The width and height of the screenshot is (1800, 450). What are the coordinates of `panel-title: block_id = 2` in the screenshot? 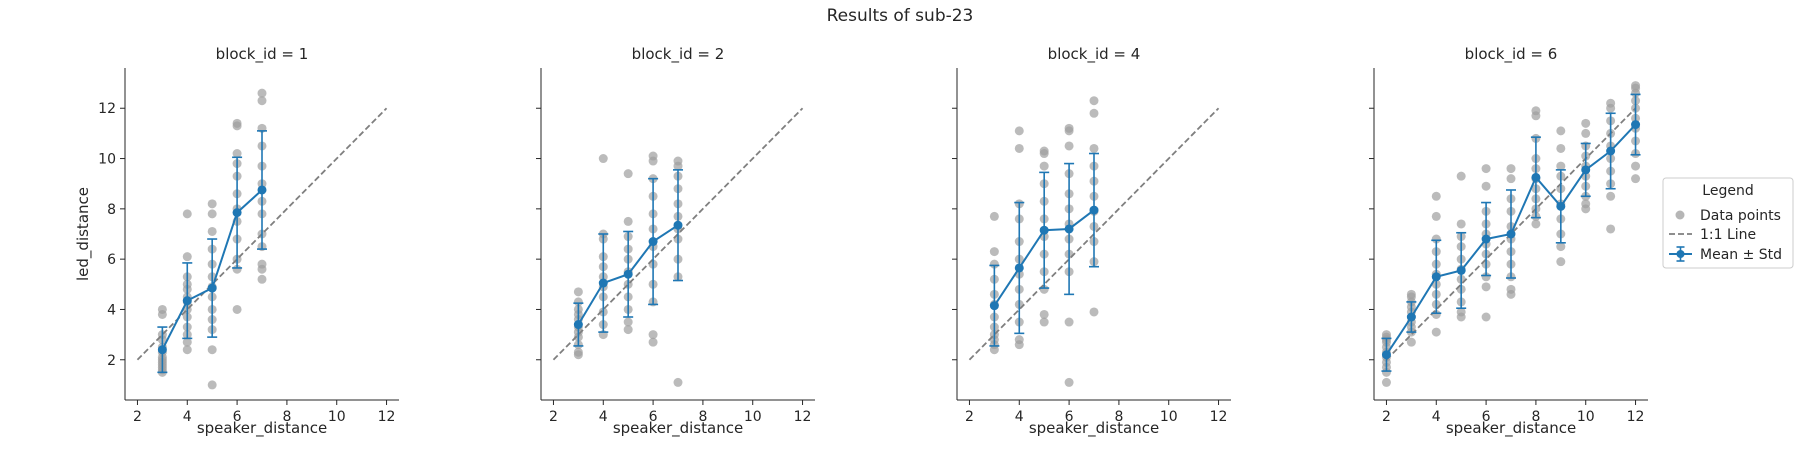 It's located at (678, 54).